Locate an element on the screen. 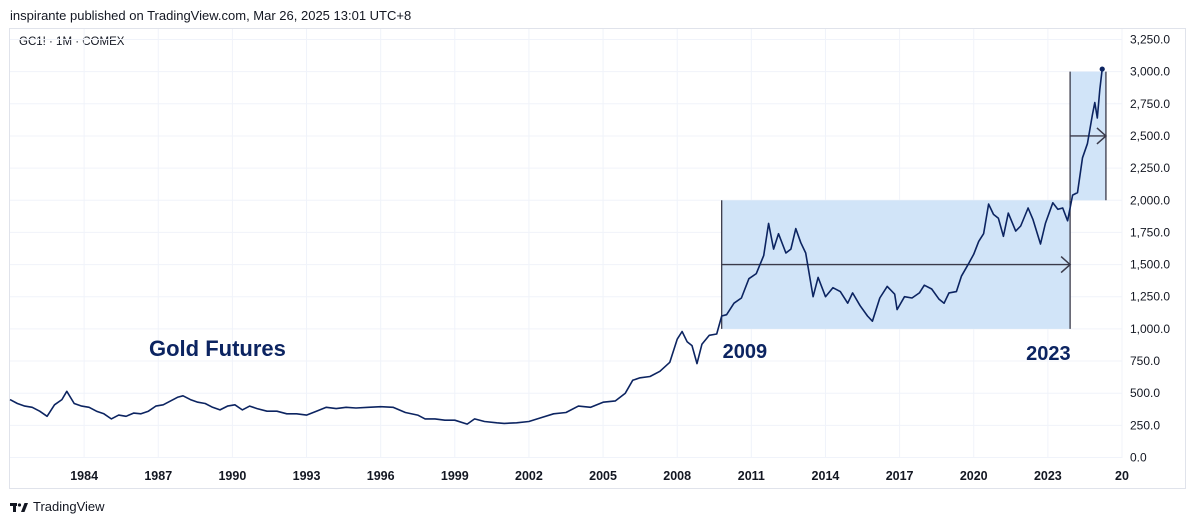 The height and width of the screenshot is (524, 1195). y-tick-label: 750.0 is located at coordinates (1145, 361).